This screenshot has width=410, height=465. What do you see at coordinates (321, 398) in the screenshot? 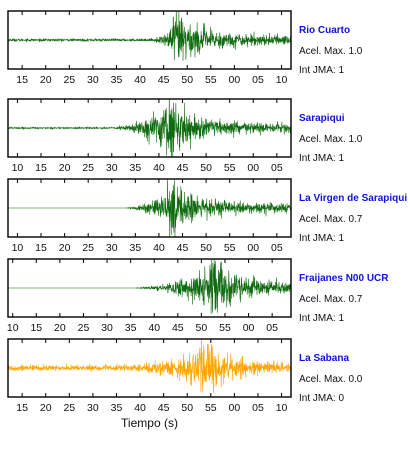
I see `jma-intensity-label: Int JMA: 0` at bounding box center [321, 398].